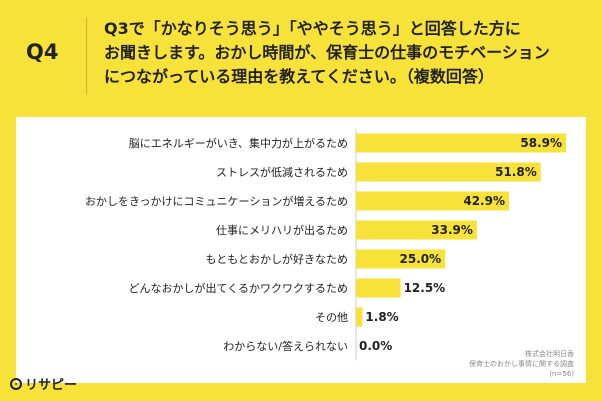 Image resolution: width=602 pixels, height=401 pixels. What do you see at coordinates (561, 374) in the screenshot?
I see `source-line-3: (n=56)` at bounding box center [561, 374].